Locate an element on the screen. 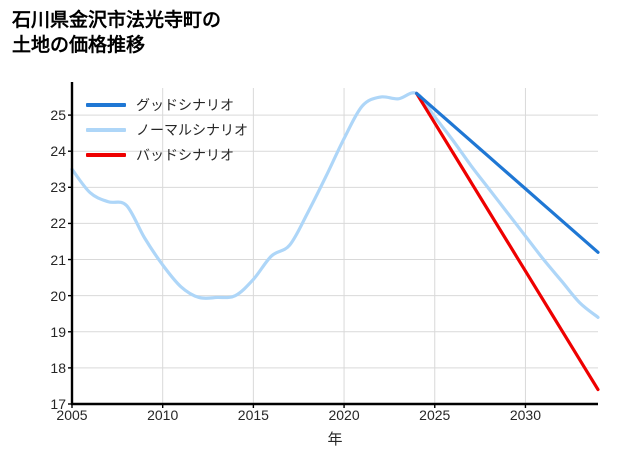  legend-swatch-good is located at coordinates (106, 104).